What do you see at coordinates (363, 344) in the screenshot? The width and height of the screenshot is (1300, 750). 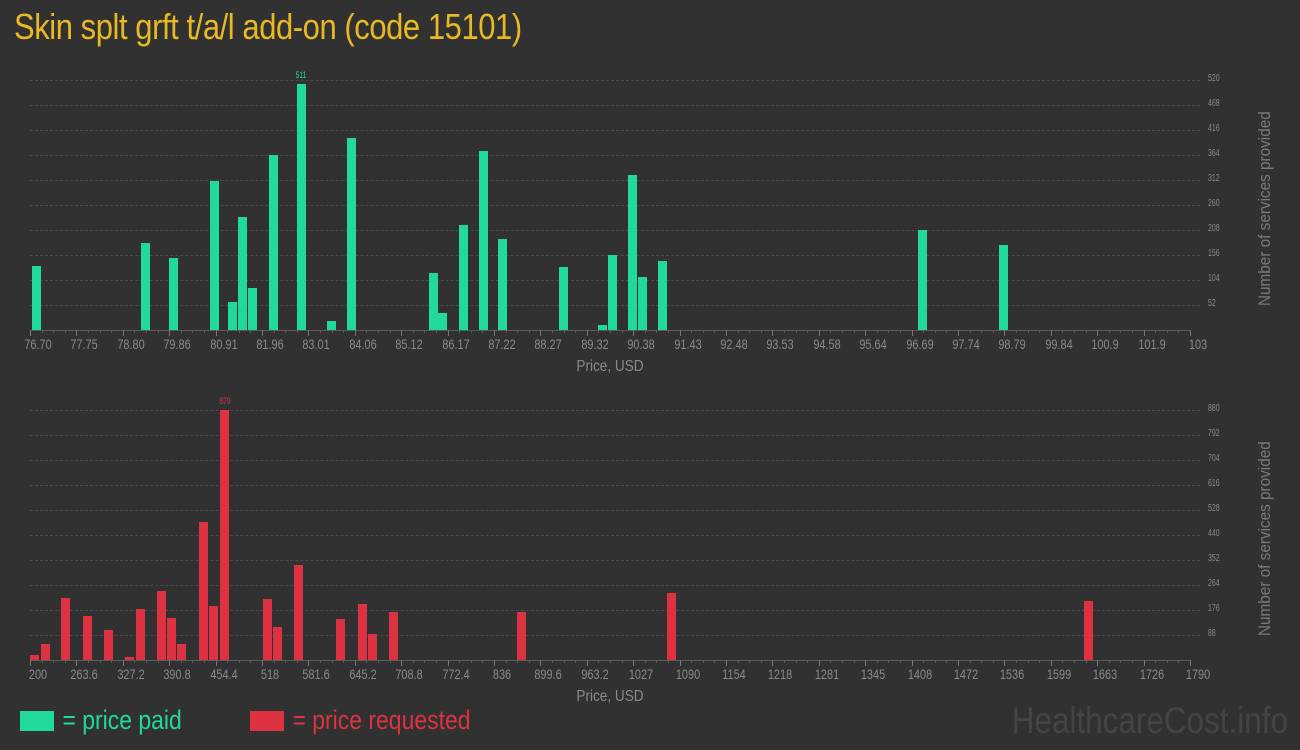 I see `x-tick-label: 84.06` at bounding box center [363, 344].